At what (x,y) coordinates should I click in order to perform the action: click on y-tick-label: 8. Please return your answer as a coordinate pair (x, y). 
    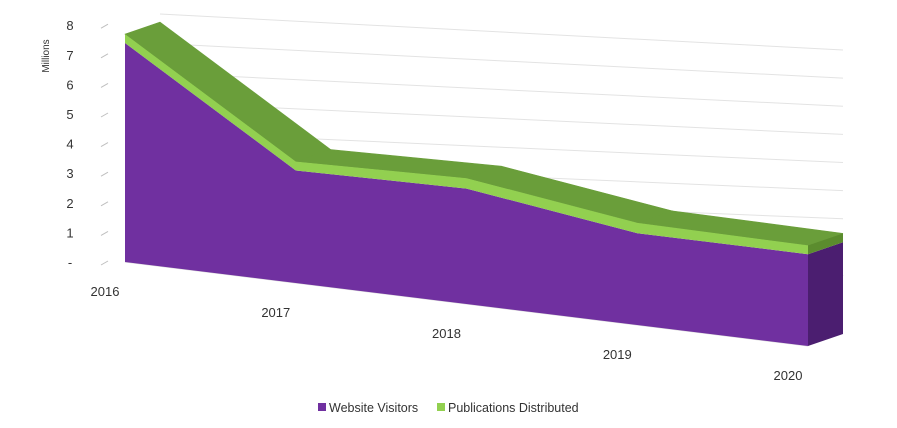
    Looking at the image, I should click on (69, 25).